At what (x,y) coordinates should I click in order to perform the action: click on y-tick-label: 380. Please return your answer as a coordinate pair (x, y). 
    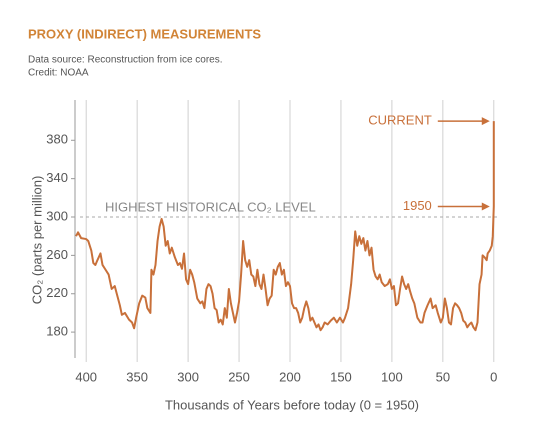
    Looking at the image, I should click on (57, 139).